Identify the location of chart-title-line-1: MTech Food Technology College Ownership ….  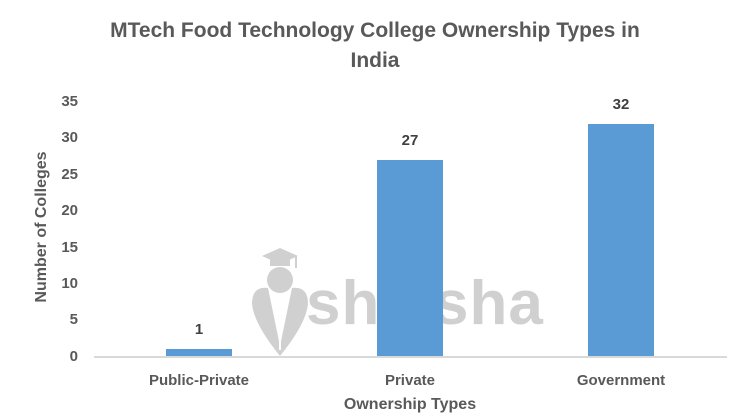
(375, 30).